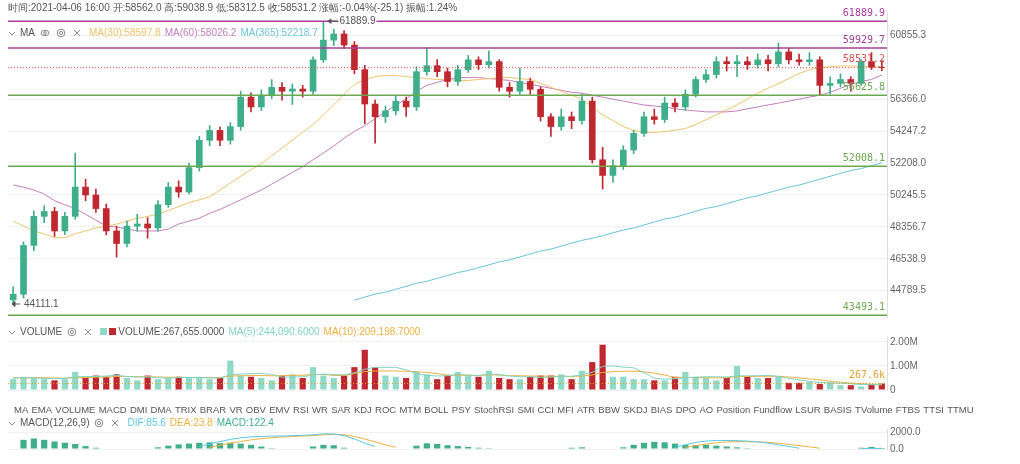 Image resolution: width=1020 pixels, height=464 pixels. I want to click on ref-line-label: 43493.1, so click(863, 306).